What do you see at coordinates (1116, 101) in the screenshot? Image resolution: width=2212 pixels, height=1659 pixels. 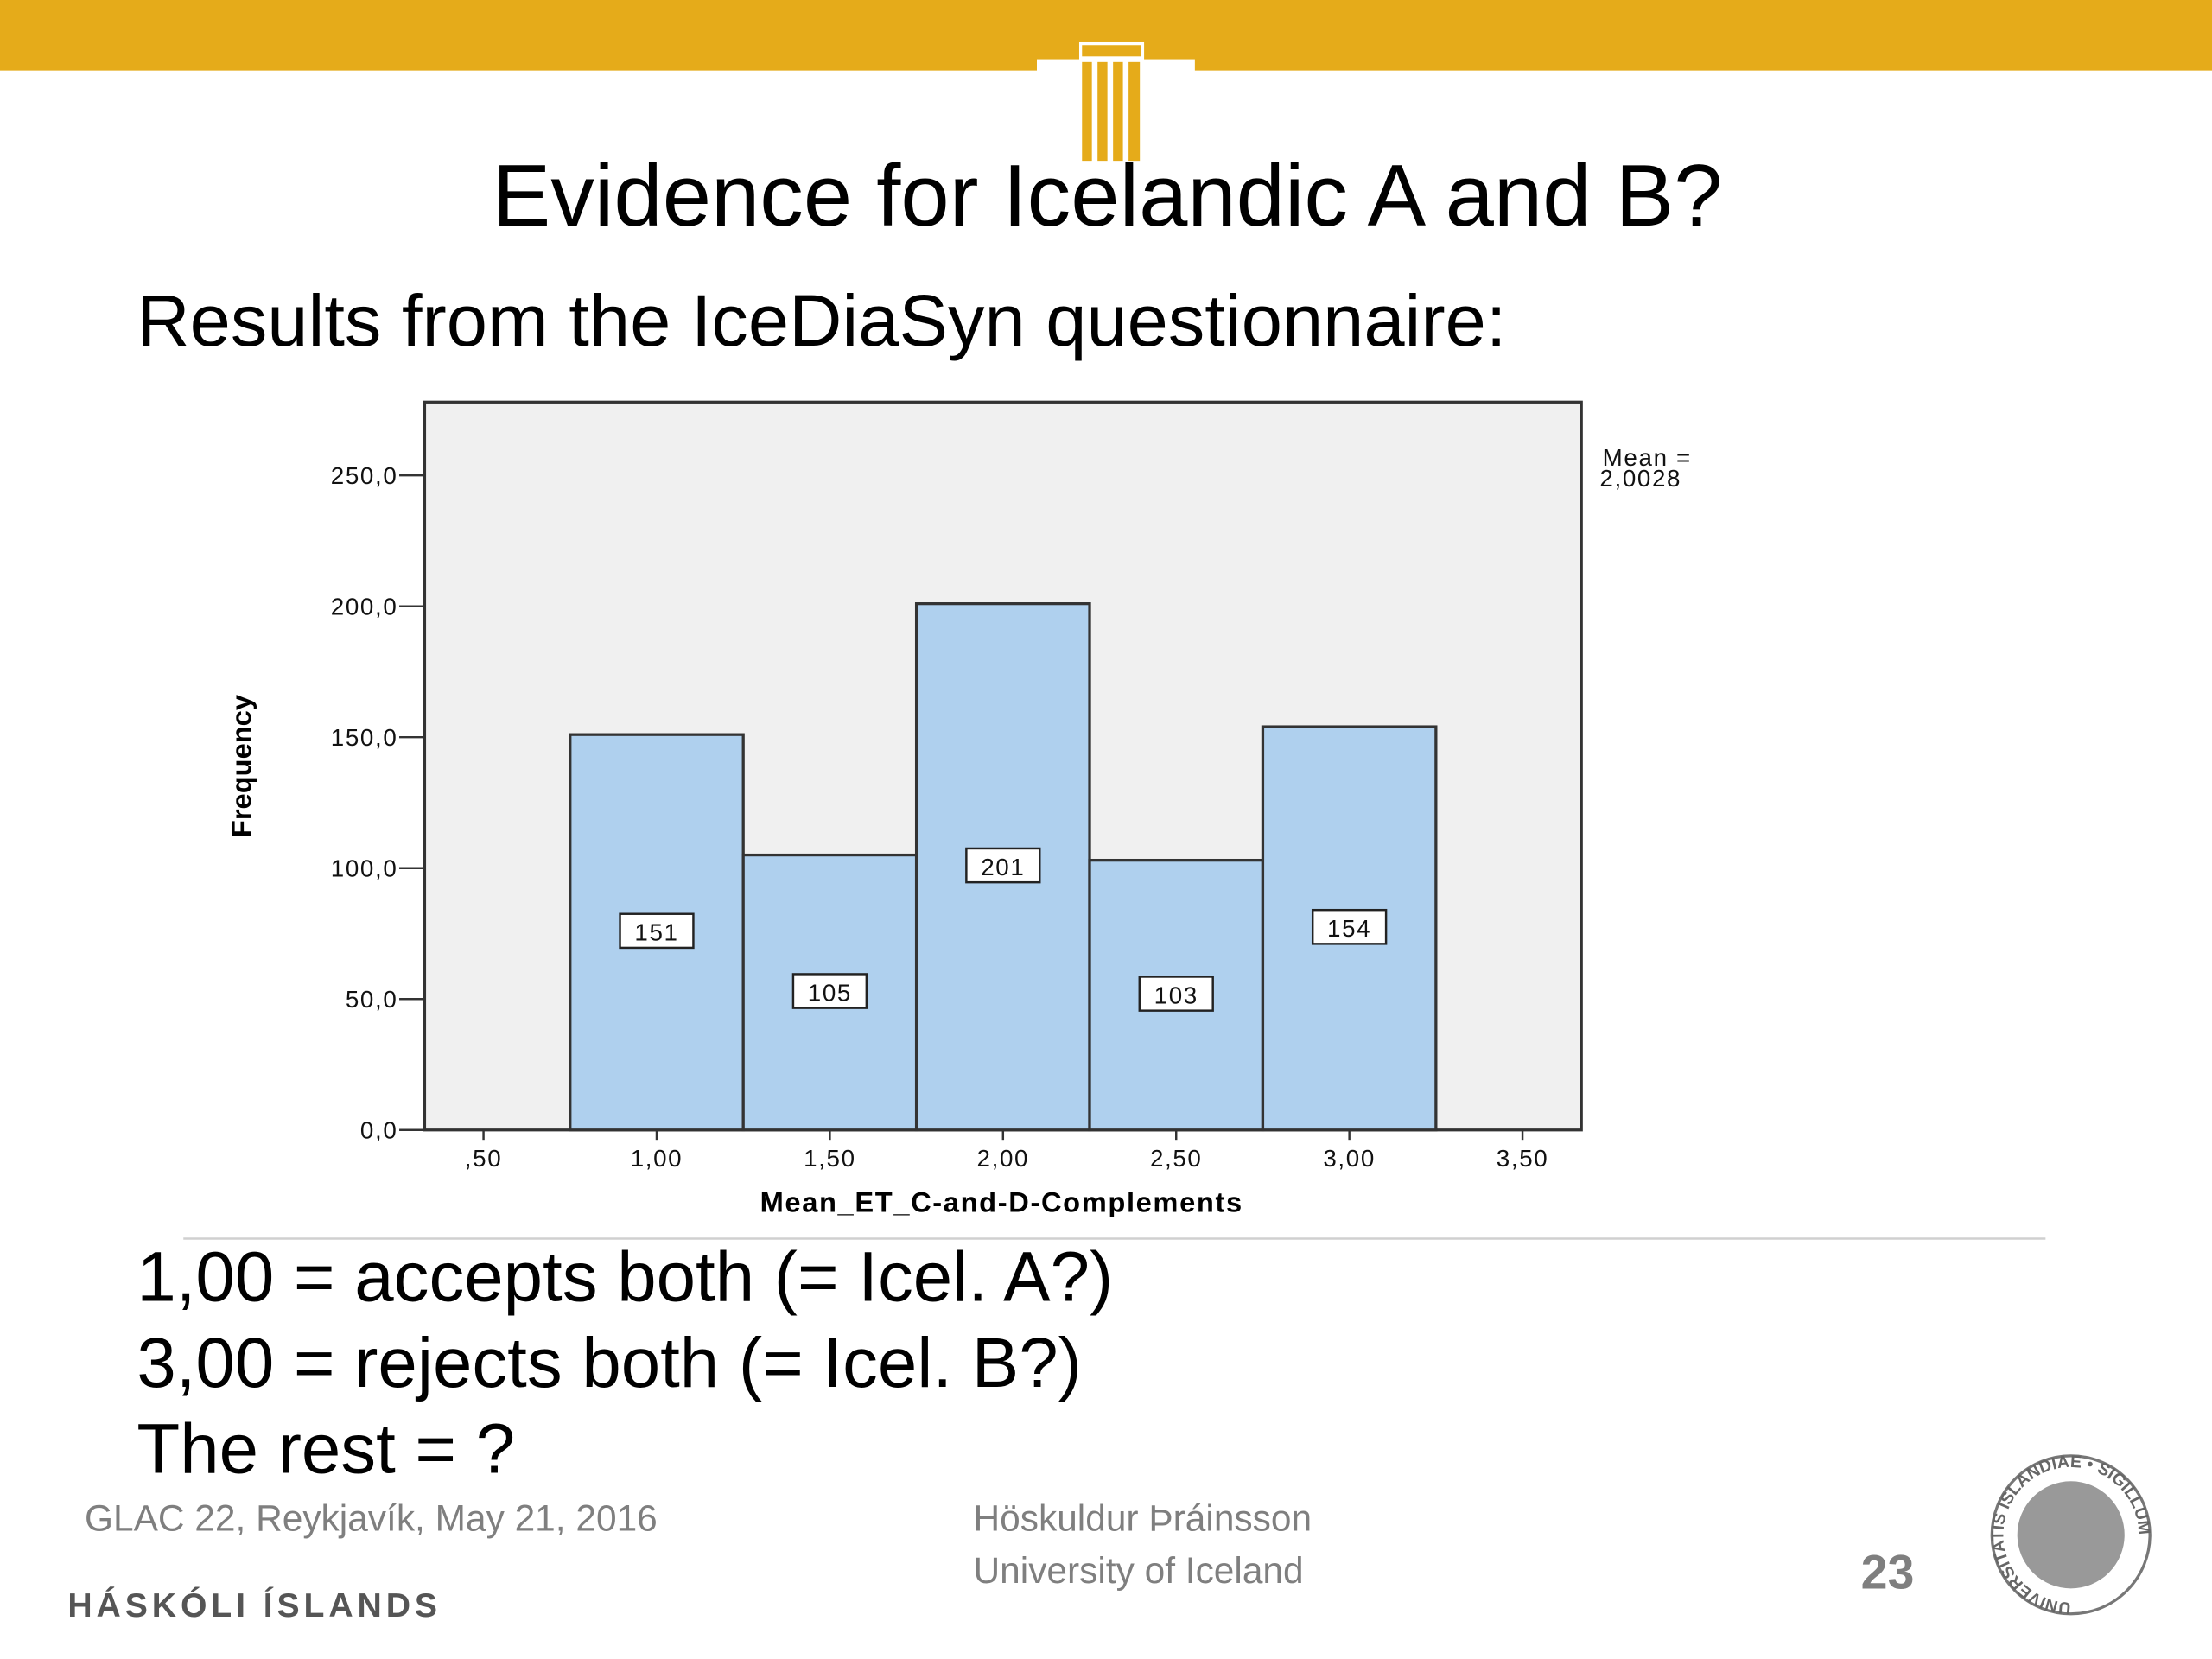 I see `logo` at bounding box center [1116, 101].